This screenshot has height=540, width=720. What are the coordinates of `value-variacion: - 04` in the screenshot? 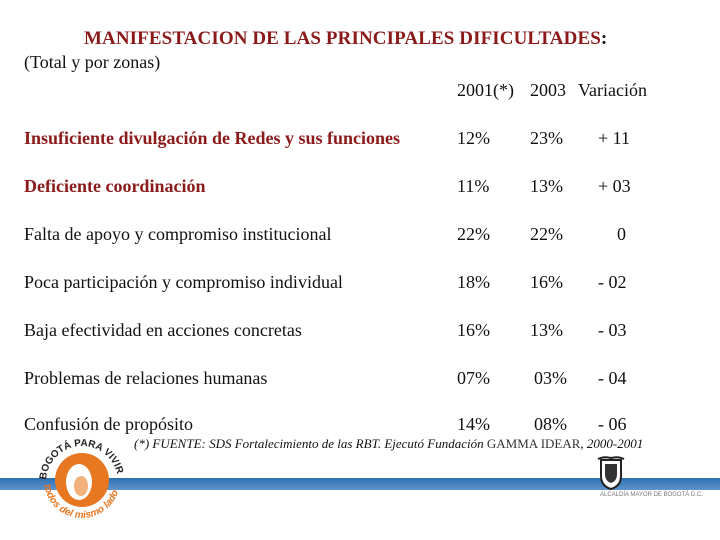 It's located at (612, 378).